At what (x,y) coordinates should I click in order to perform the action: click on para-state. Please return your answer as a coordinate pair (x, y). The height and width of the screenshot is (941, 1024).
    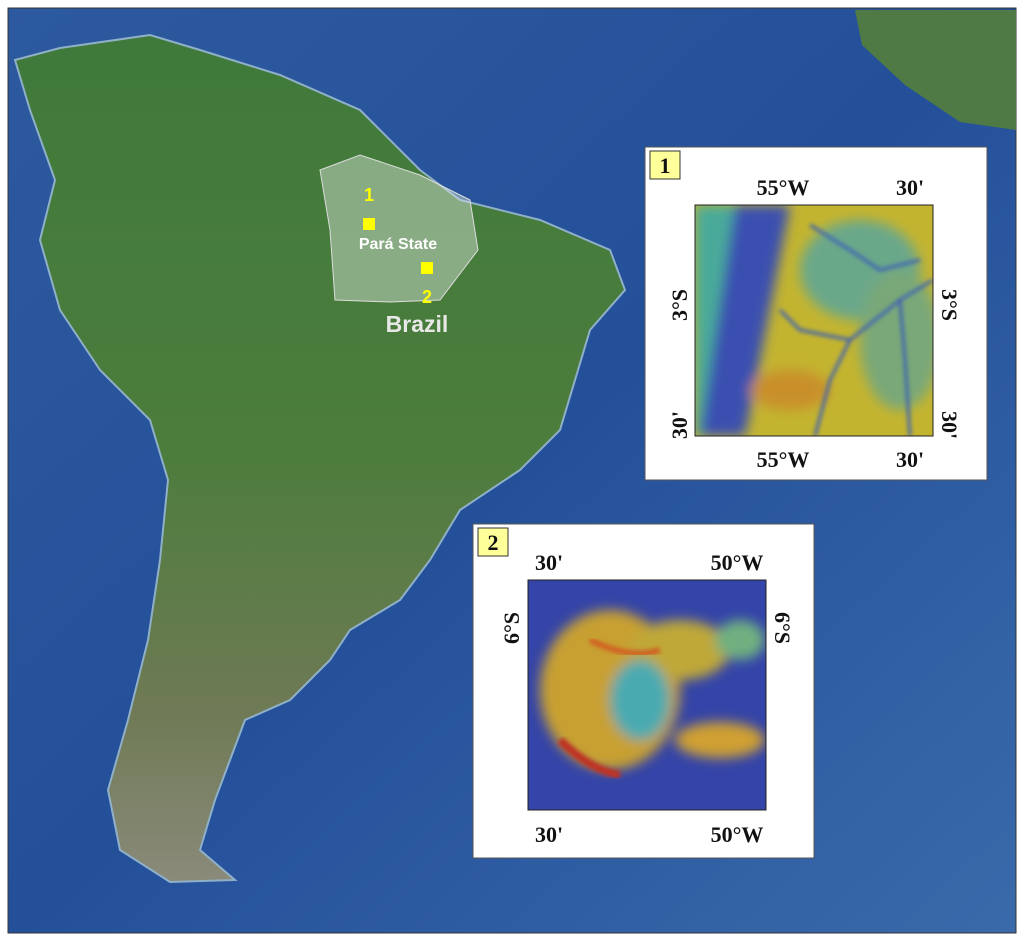
    Looking at the image, I should click on (399, 228).